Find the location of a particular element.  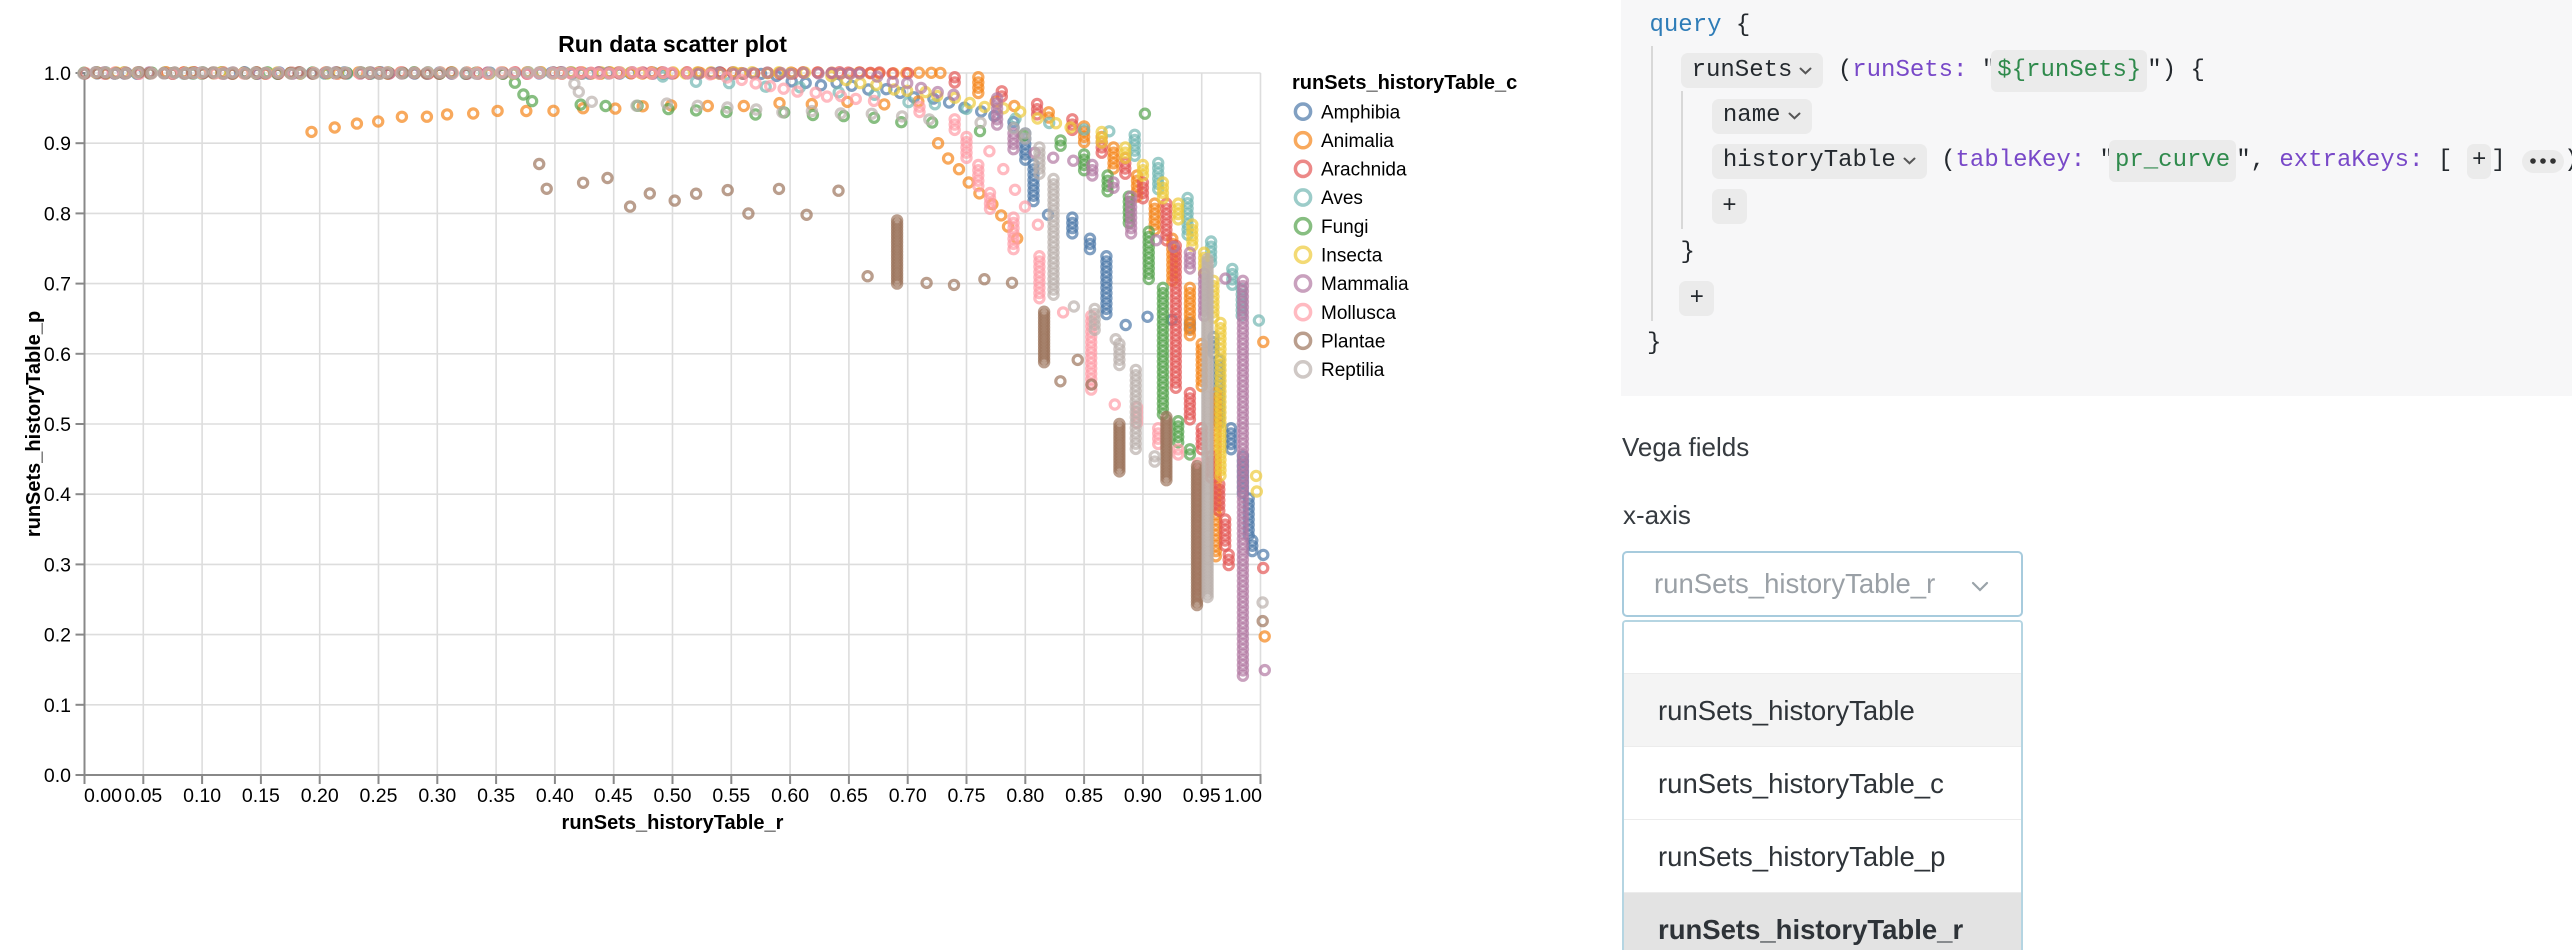

svg-text: 0.40 is located at coordinates (555, 796).